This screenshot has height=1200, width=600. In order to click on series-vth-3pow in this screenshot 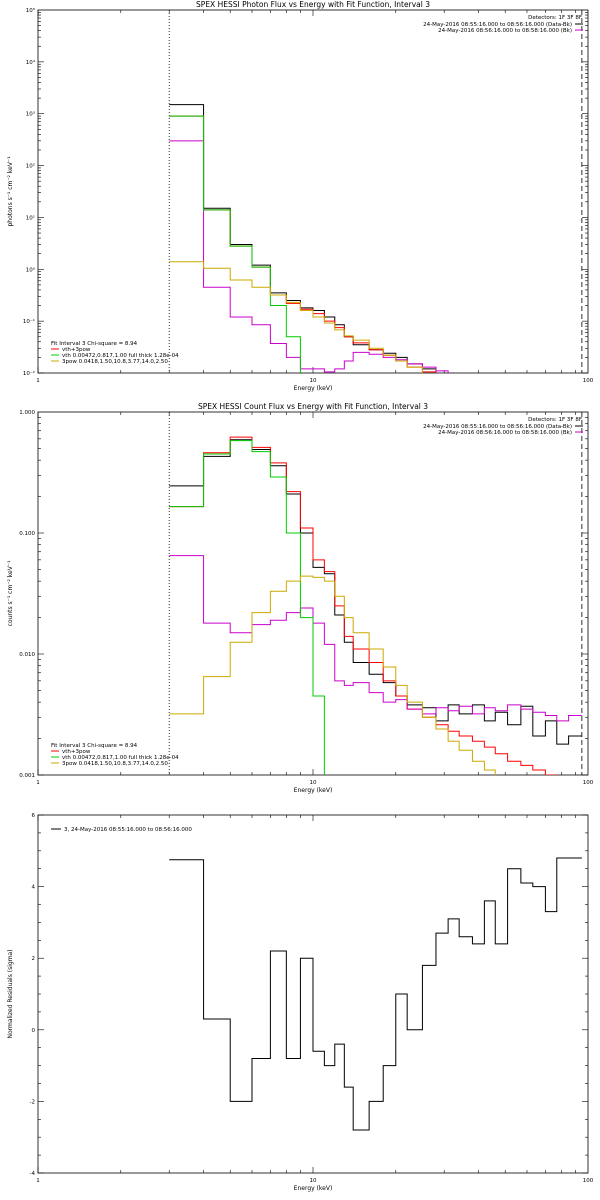, I will do `click(303, 244)`.